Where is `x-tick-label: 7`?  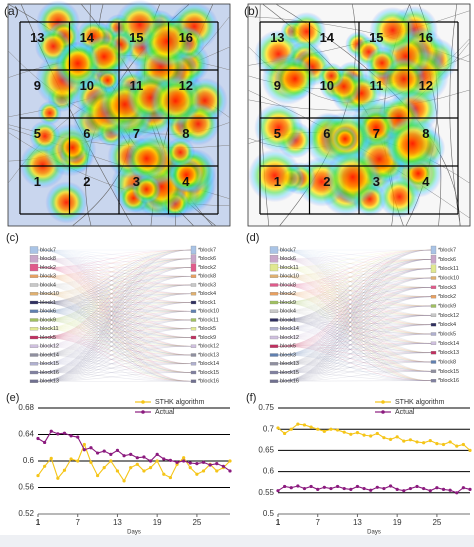
x-tick-label: 7 is located at coordinates (317, 522).